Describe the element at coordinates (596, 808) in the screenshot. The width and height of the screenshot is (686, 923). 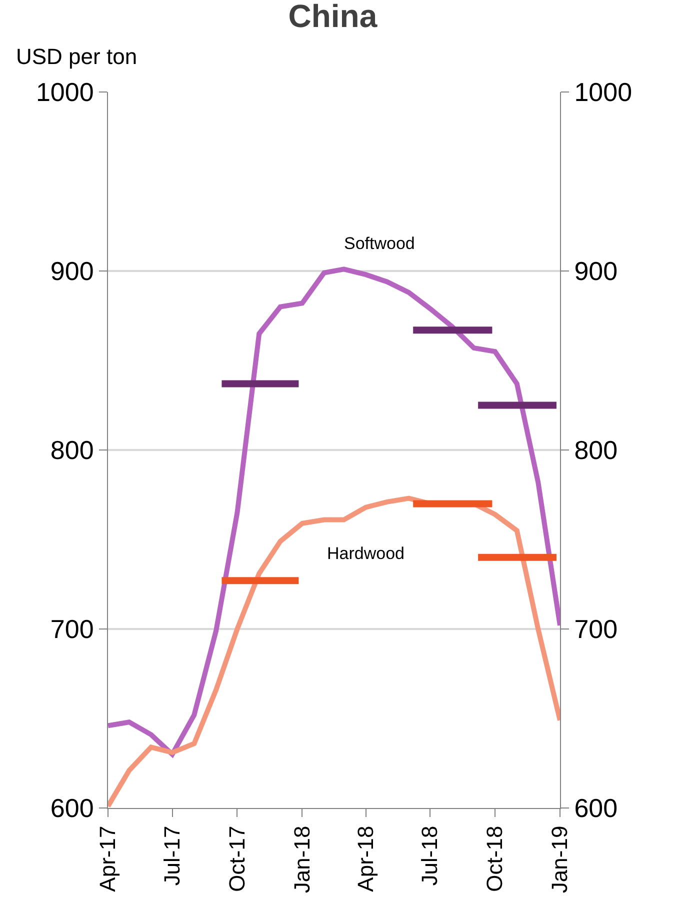
I see `y2-tick-label: 600` at that location.